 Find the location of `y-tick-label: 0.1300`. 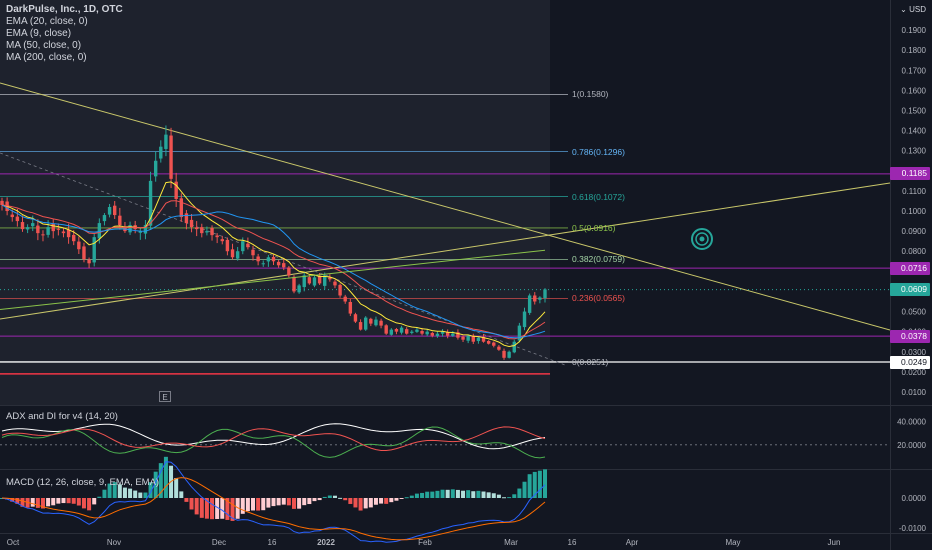

y-tick-label: 0.1300 is located at coordinates (914, 151).